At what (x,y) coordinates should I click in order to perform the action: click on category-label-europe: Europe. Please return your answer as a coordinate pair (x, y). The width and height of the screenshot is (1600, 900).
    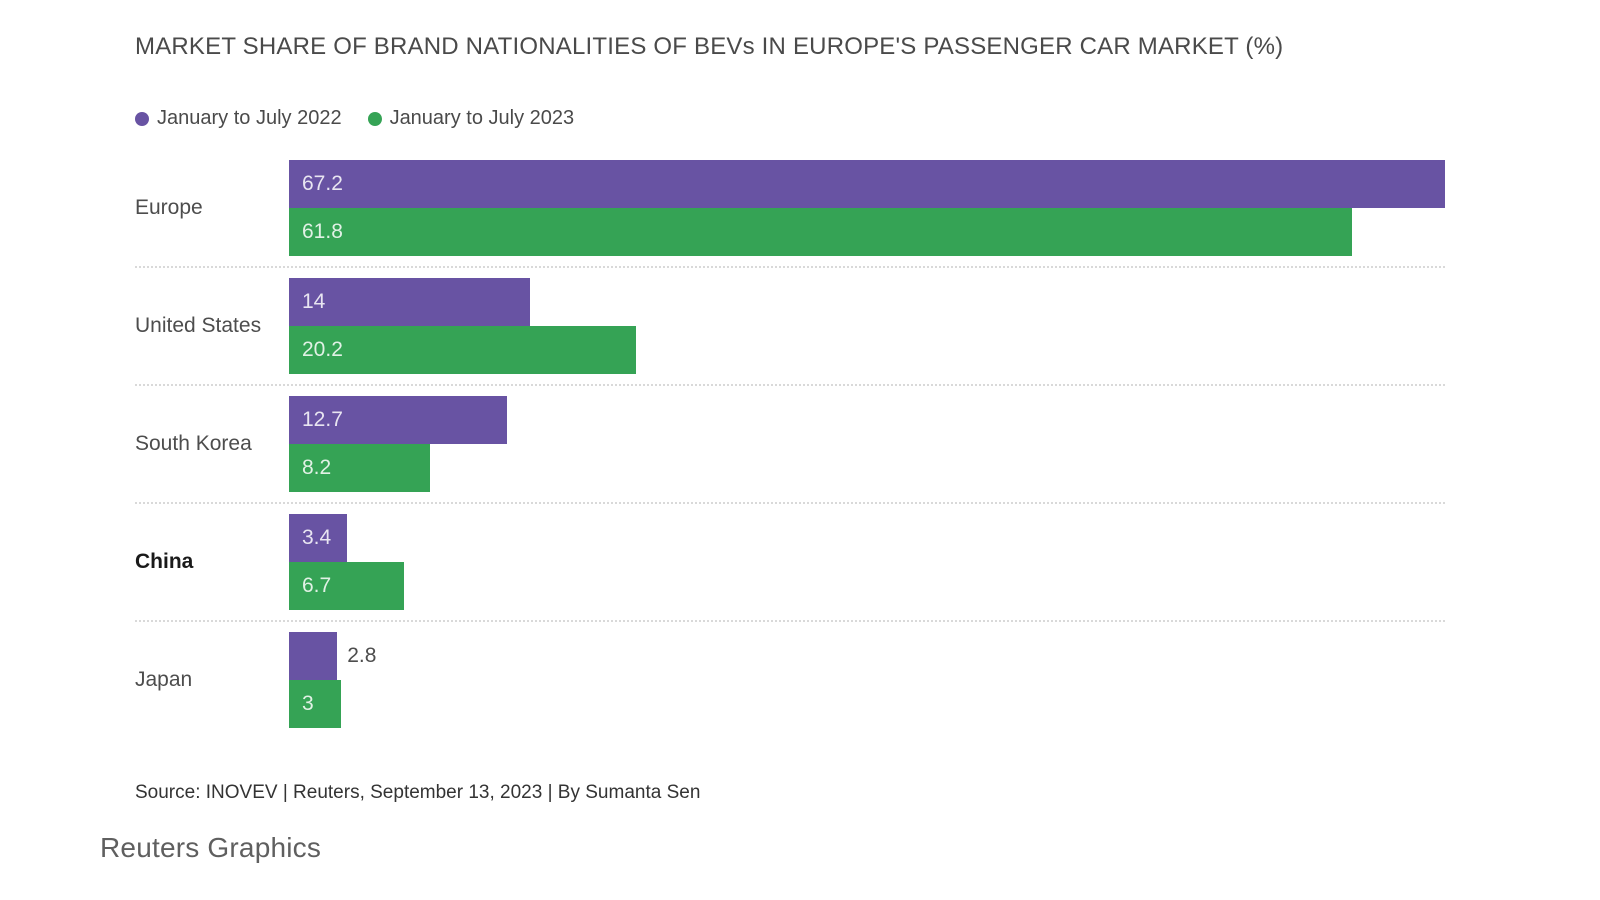
    Looking at the image, I should click on (169, 207).